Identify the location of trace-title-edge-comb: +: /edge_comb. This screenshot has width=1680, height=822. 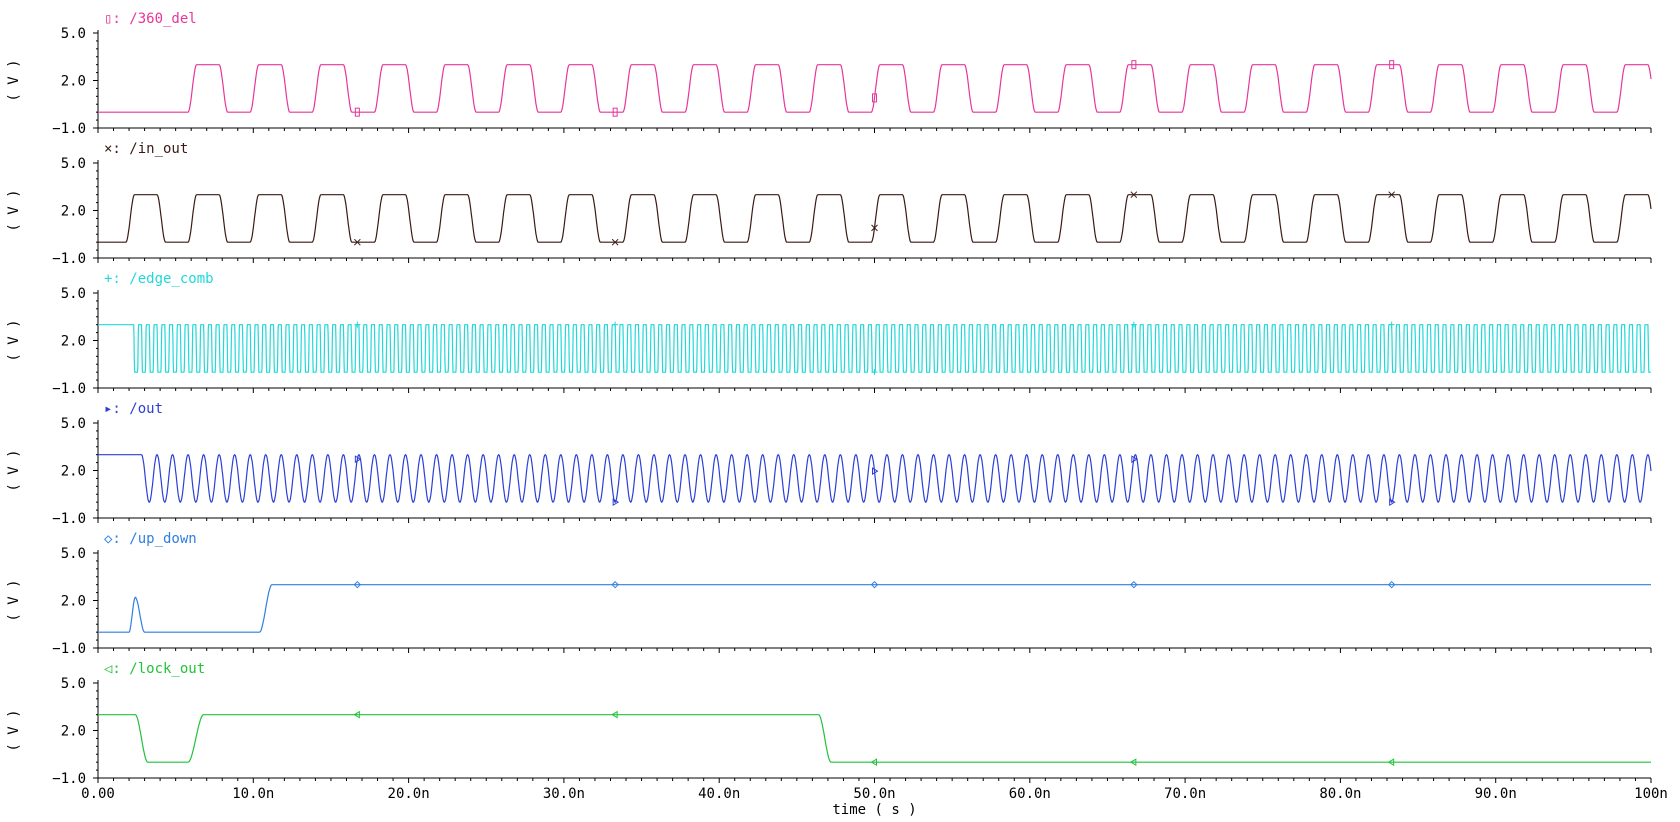
(159, 279).